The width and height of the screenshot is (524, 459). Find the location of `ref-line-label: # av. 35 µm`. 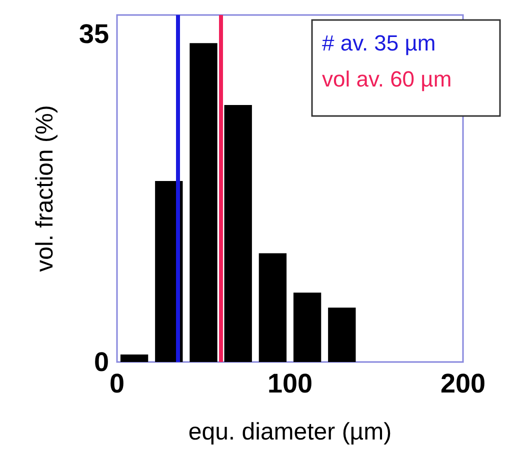

ref-line-label: # av. 35 µm is located at coordinates (379, 43).